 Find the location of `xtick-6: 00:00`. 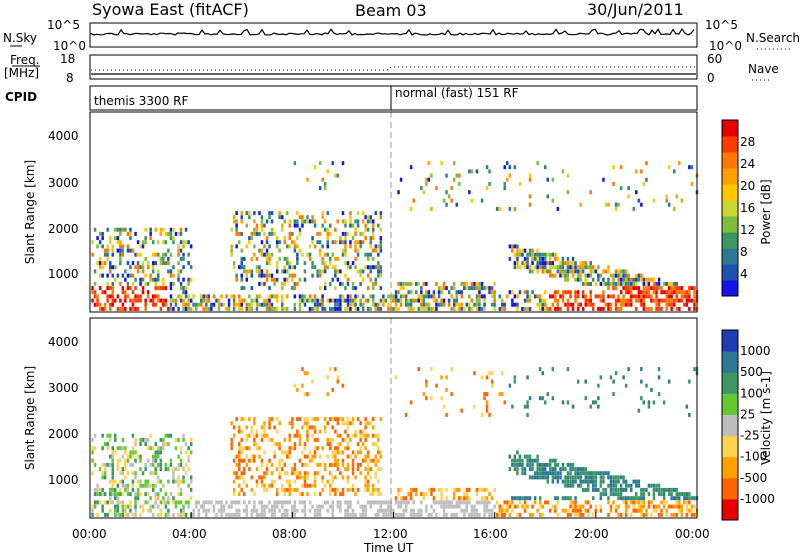

xtick-6: 00:00 is located at coordinates (692, 534).